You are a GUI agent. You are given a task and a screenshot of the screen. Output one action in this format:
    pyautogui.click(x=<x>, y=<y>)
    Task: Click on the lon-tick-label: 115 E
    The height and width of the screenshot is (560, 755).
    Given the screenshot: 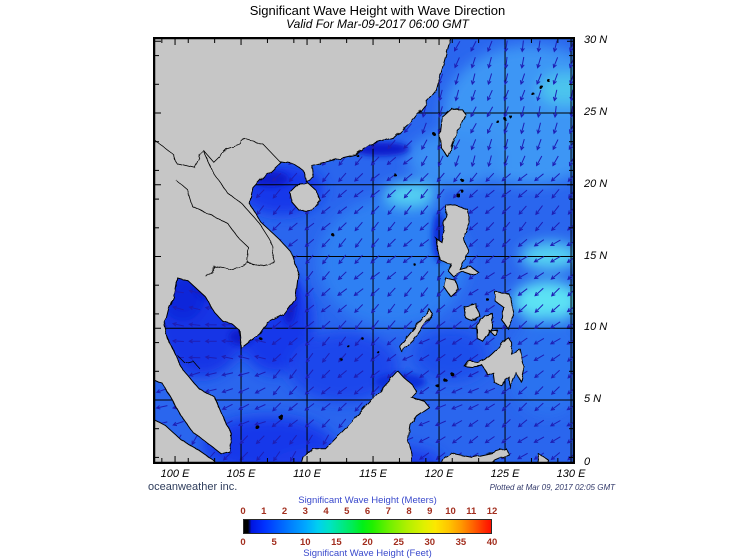 What is the action you would take?
    pyautogui.click(x=373, y=474)
    